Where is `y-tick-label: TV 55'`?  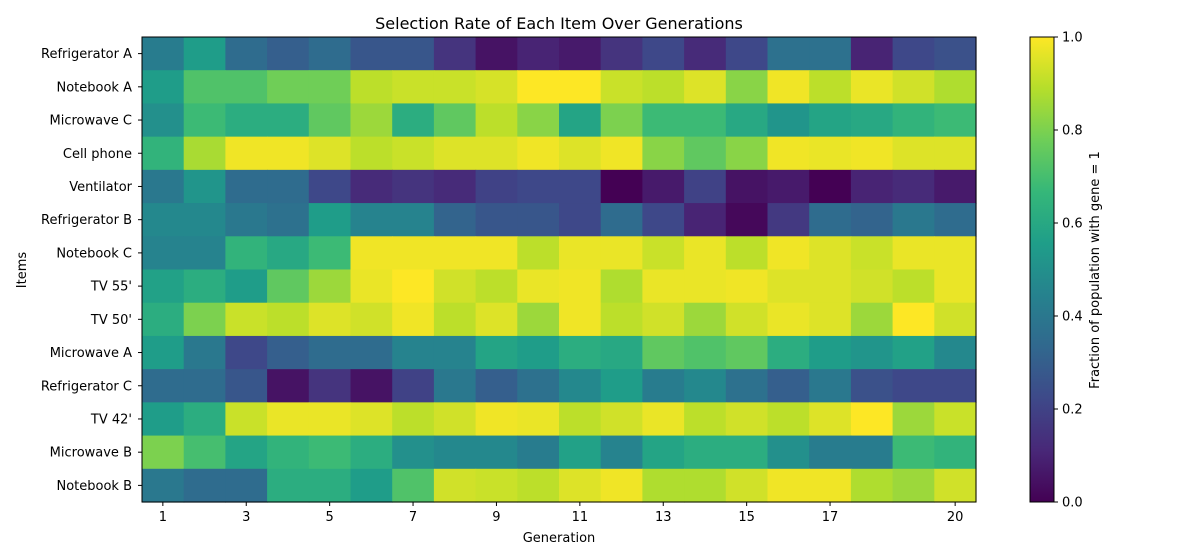 y-tick-label: TV 55' is located at coordinates (111, 287).